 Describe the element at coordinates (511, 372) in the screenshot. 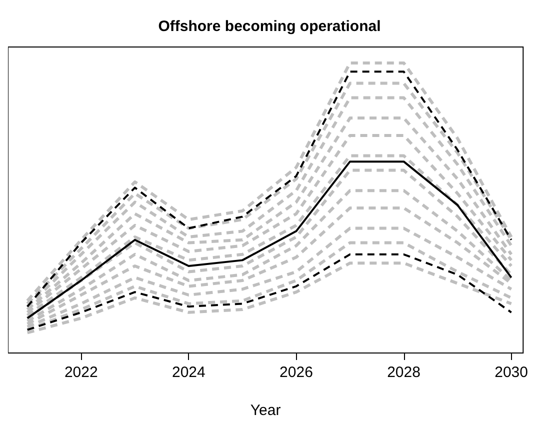

I see `x-tick-label: 2030` at that location.